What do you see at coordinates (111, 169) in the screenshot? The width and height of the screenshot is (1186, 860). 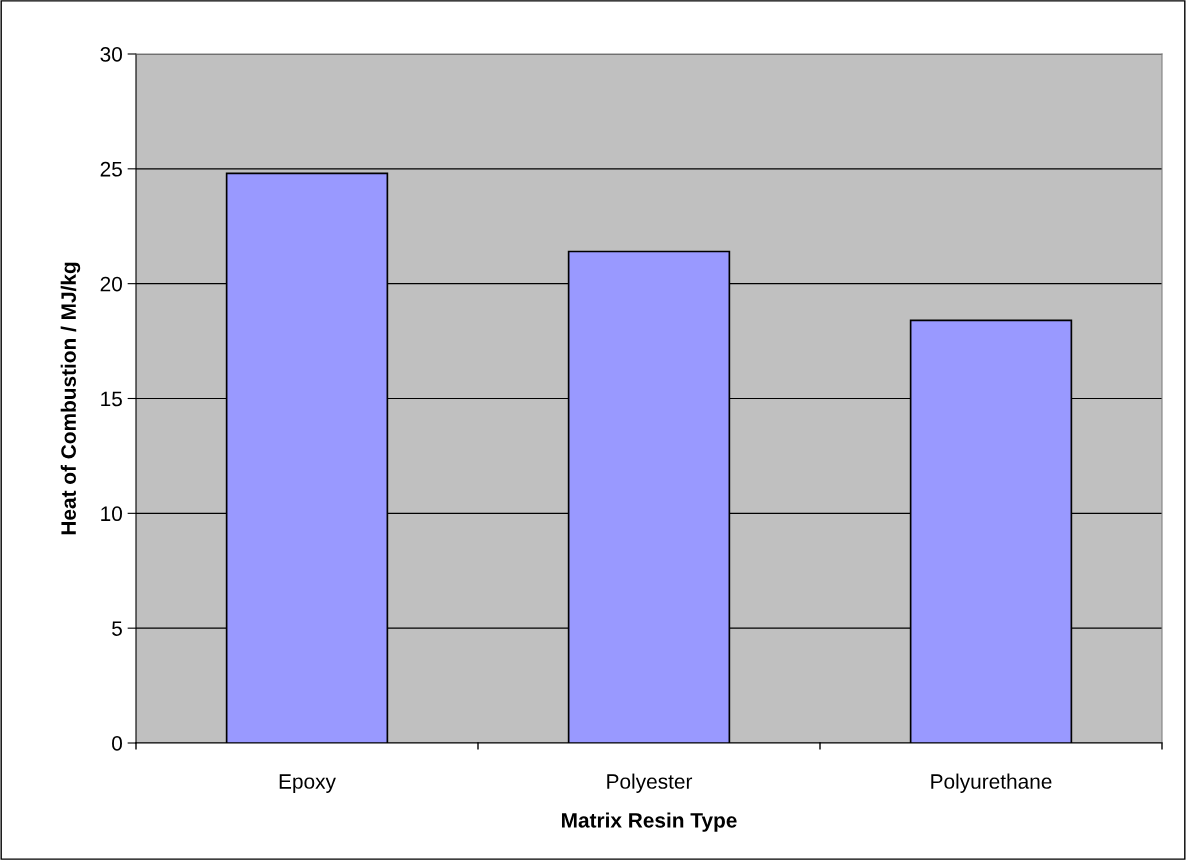 I see `y-tick-label: 25` at bounding box center [111, 169].